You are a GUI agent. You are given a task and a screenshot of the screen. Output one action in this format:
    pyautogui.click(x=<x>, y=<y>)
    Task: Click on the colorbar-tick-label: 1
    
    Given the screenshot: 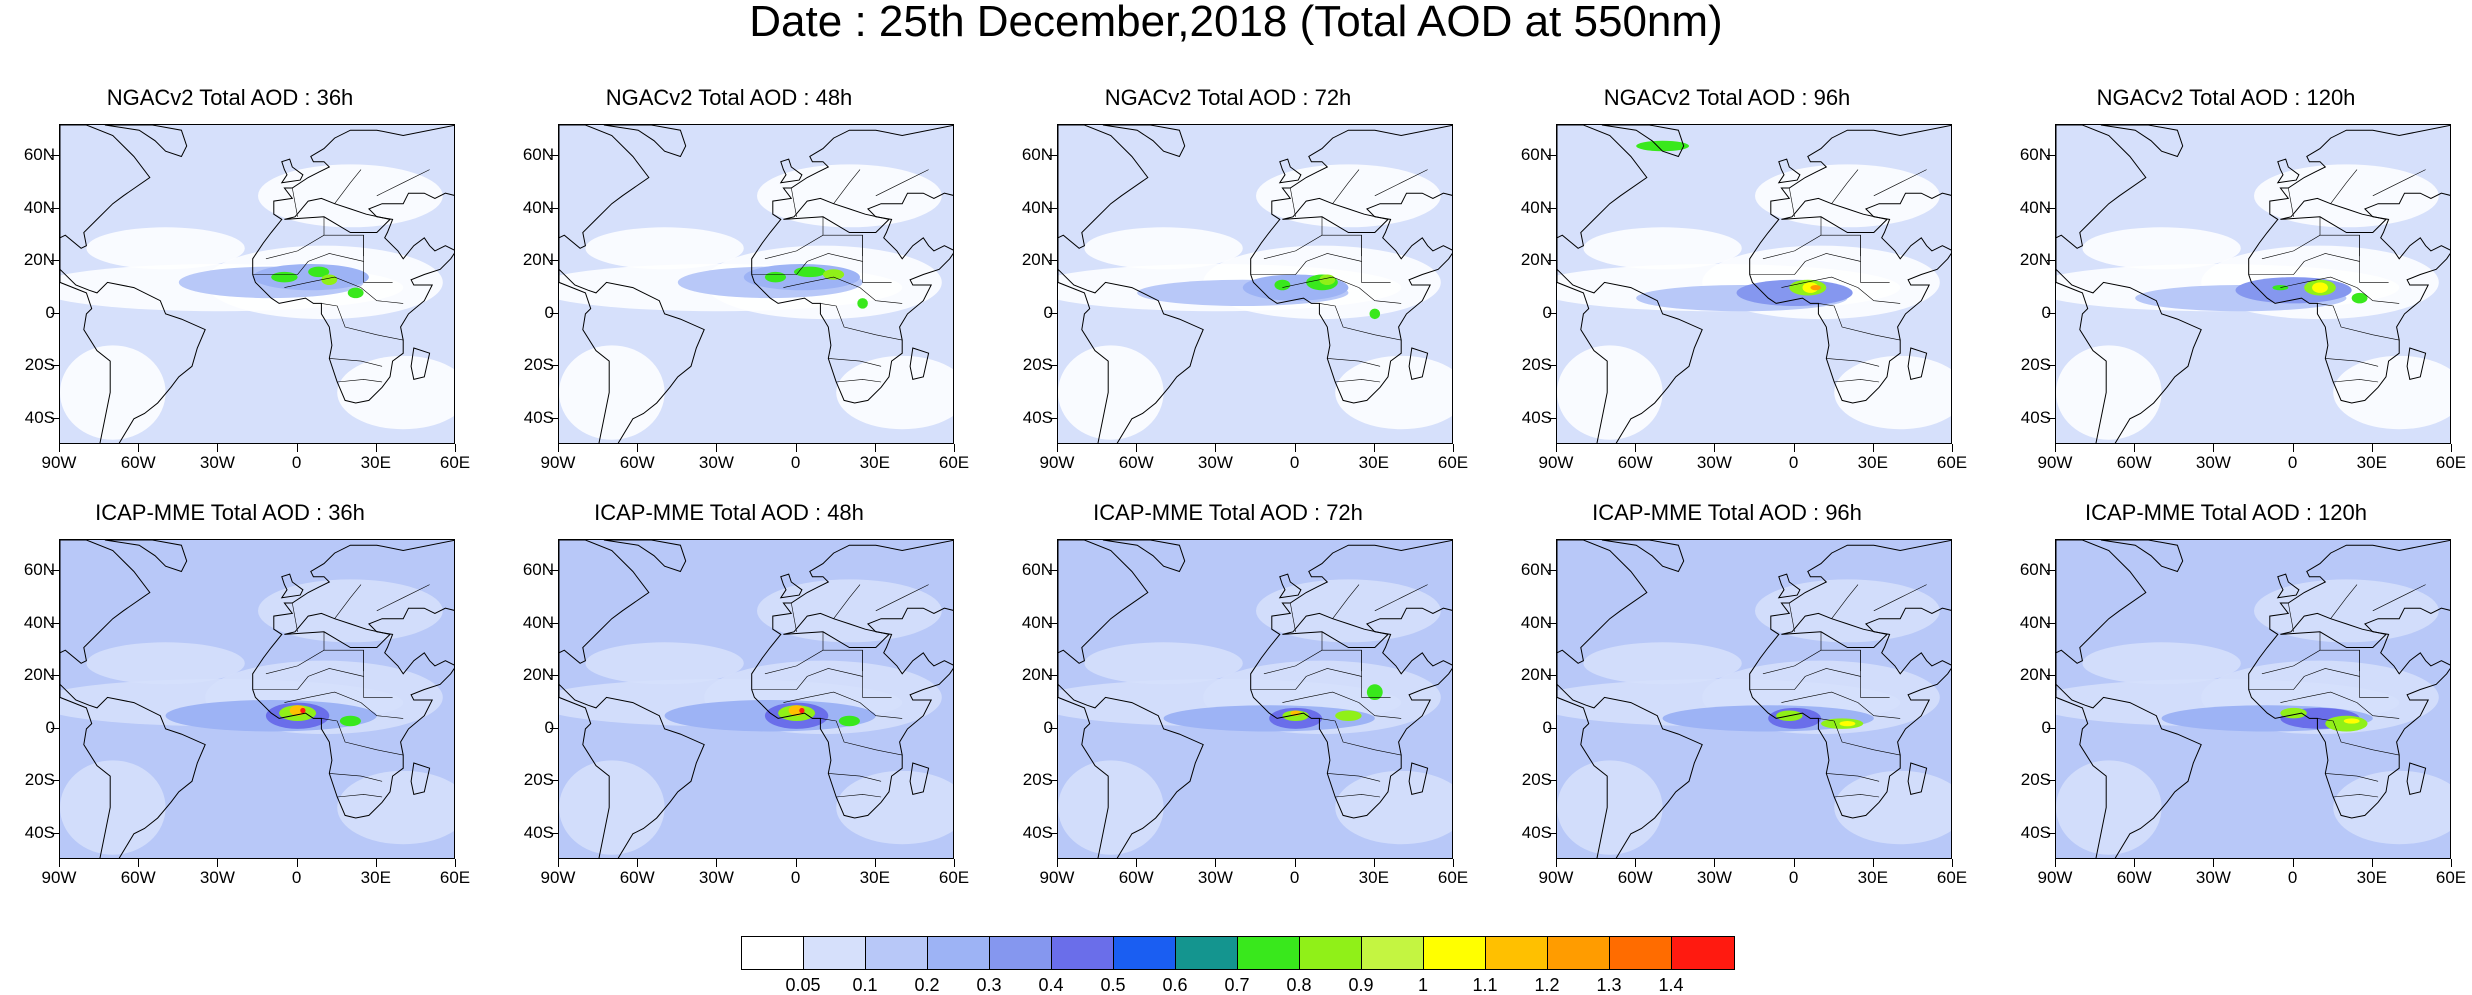 What is the action you would take?
    pyautogui.click(x=1422, y=985)
    